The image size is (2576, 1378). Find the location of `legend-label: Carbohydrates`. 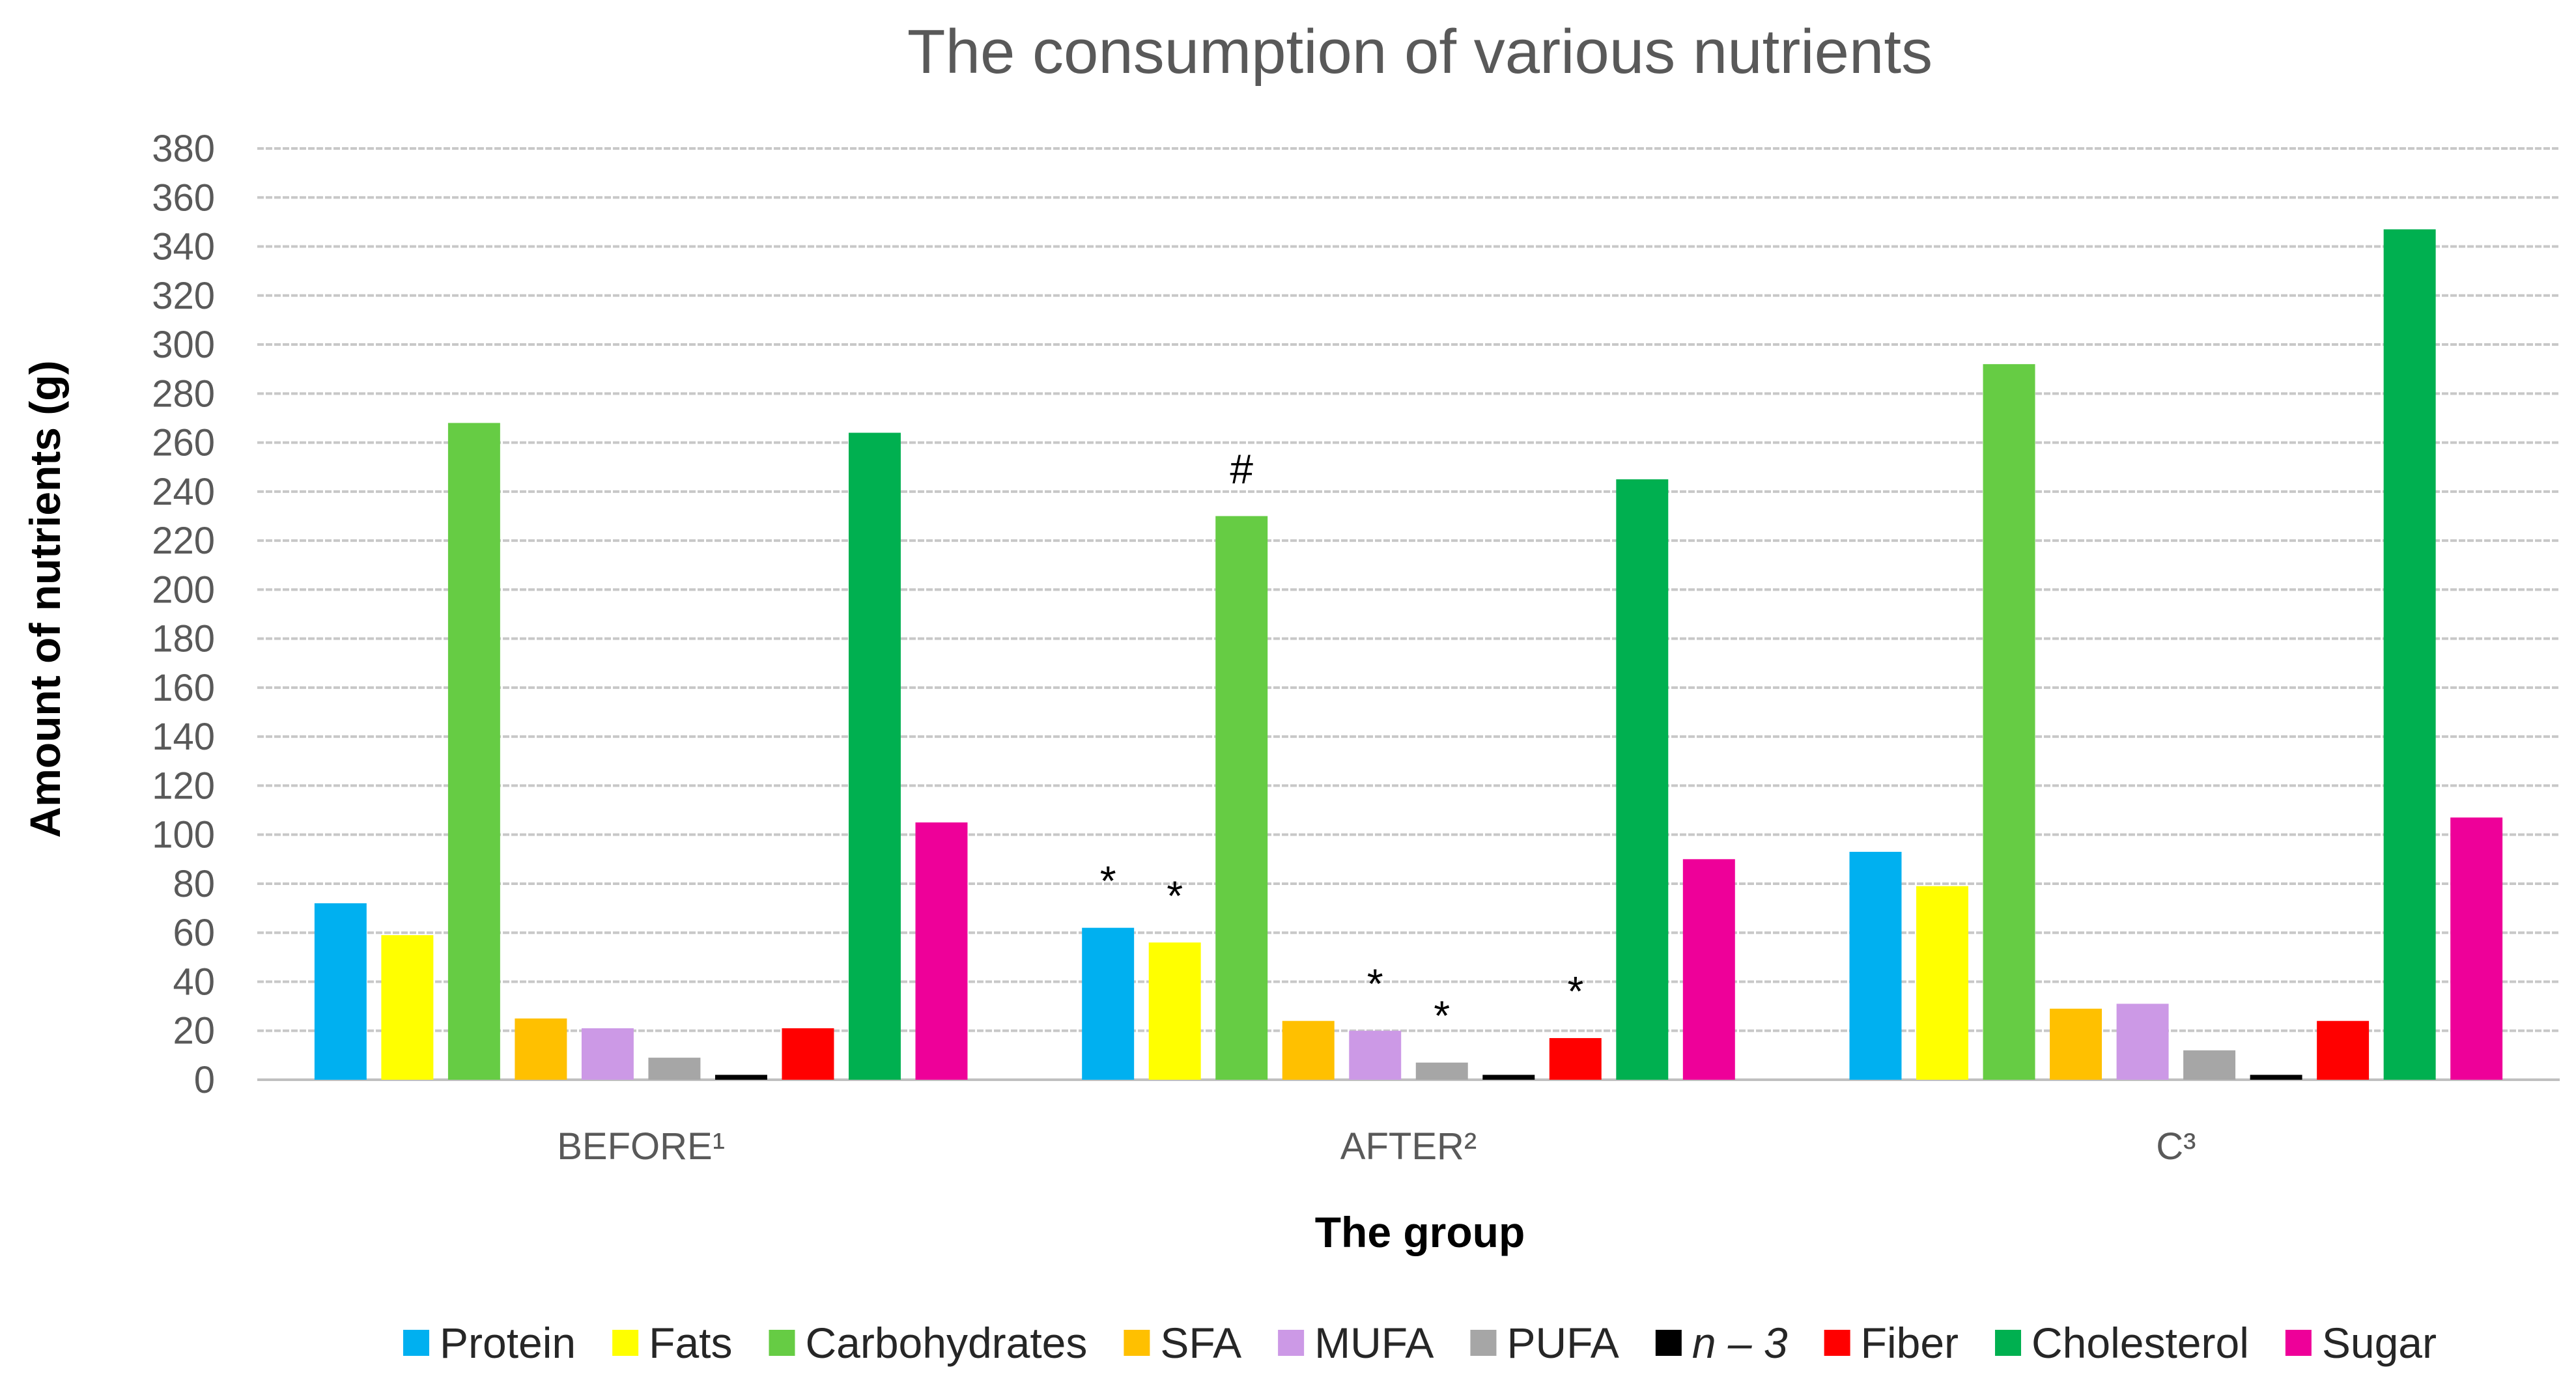

legend-label: Carbohydrates is located at coordinates (946, 1343).